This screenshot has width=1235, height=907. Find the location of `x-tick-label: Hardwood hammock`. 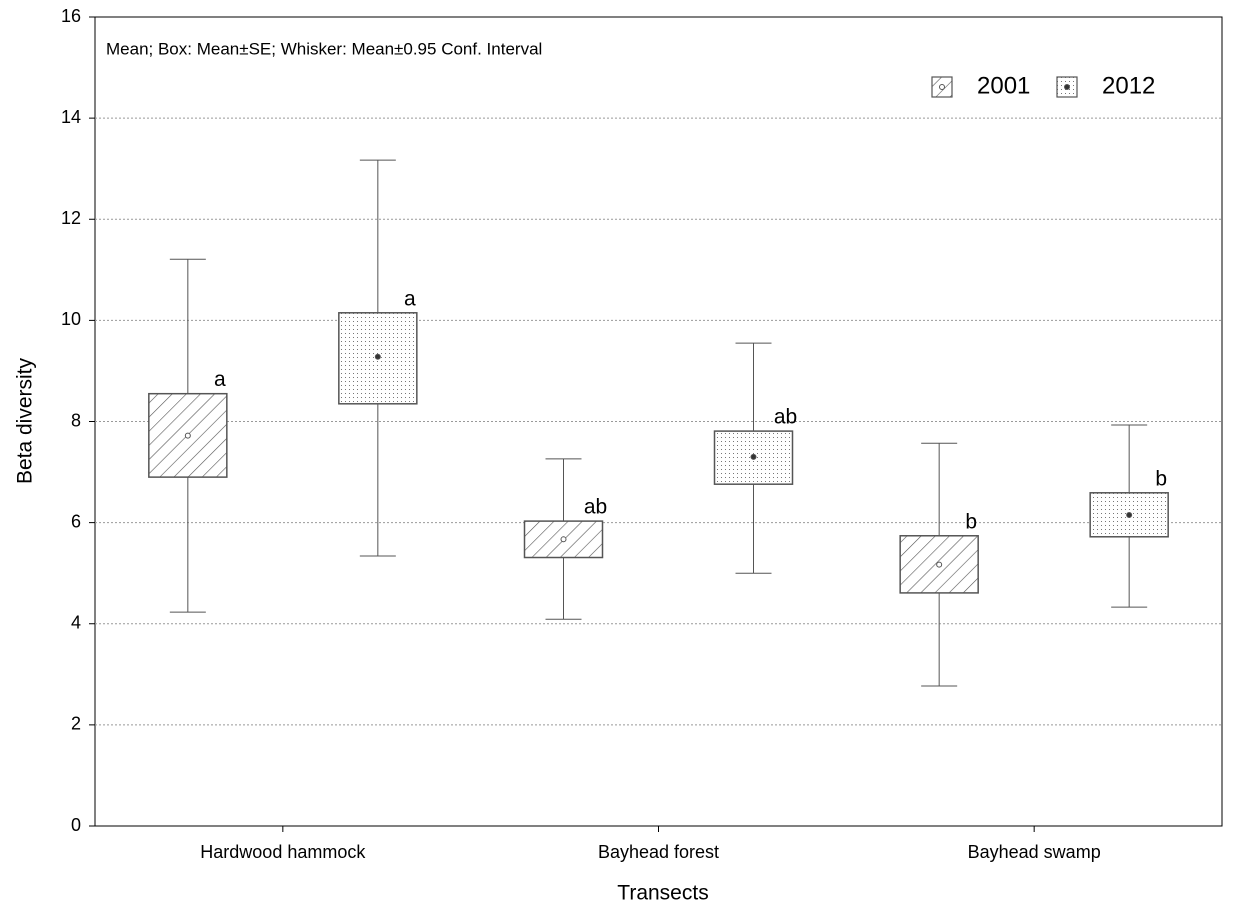

x-tick-label: Hardwood hammock is located at coordinates (283, 852).